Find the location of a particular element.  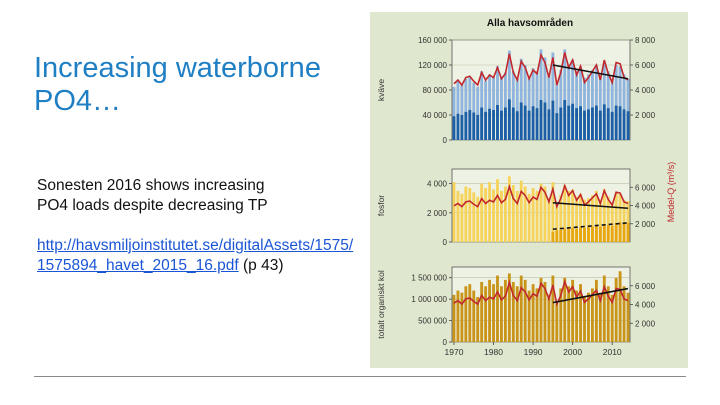

y-tick-label: 160 000 is located at coordinates (432, 40).